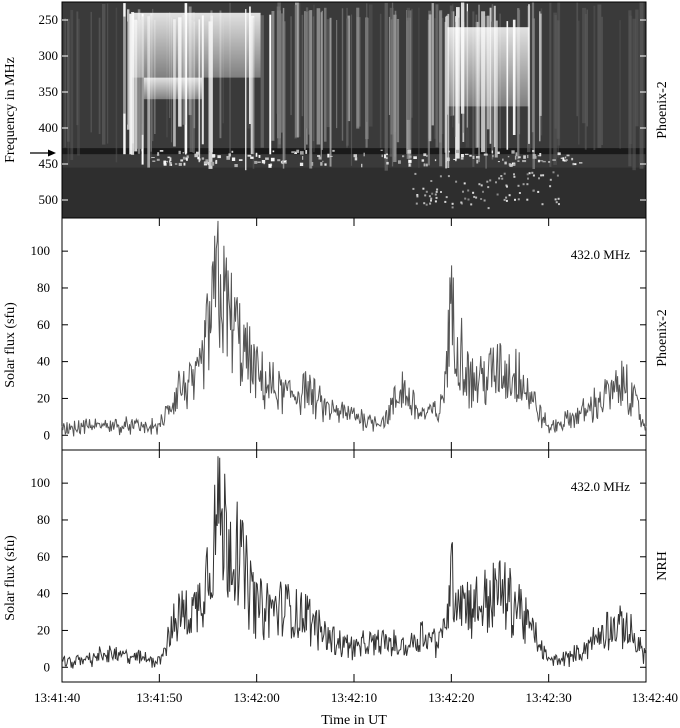  What do you see at coordinates (257, 697) in the screenshot?
I see `time-axis-tick-label: 13:42:00` at bounding box center [257, 697].